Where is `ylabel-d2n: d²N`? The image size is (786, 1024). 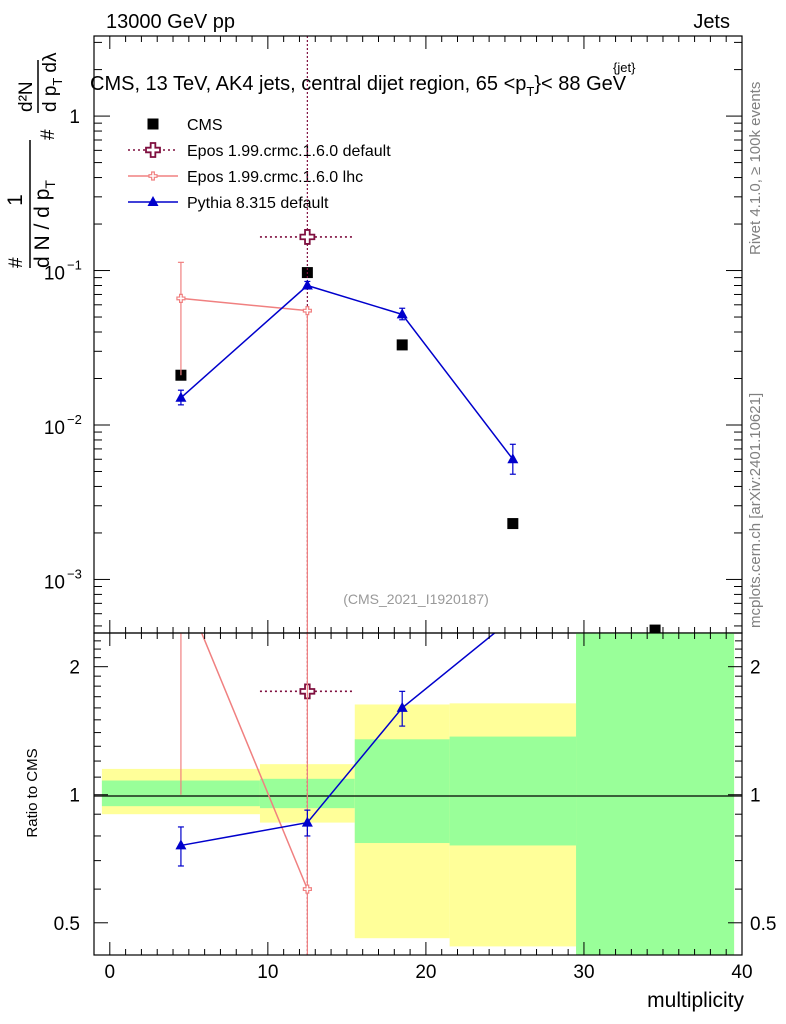 ylabel-d2n: d²N is located at coordinates (26, 96).